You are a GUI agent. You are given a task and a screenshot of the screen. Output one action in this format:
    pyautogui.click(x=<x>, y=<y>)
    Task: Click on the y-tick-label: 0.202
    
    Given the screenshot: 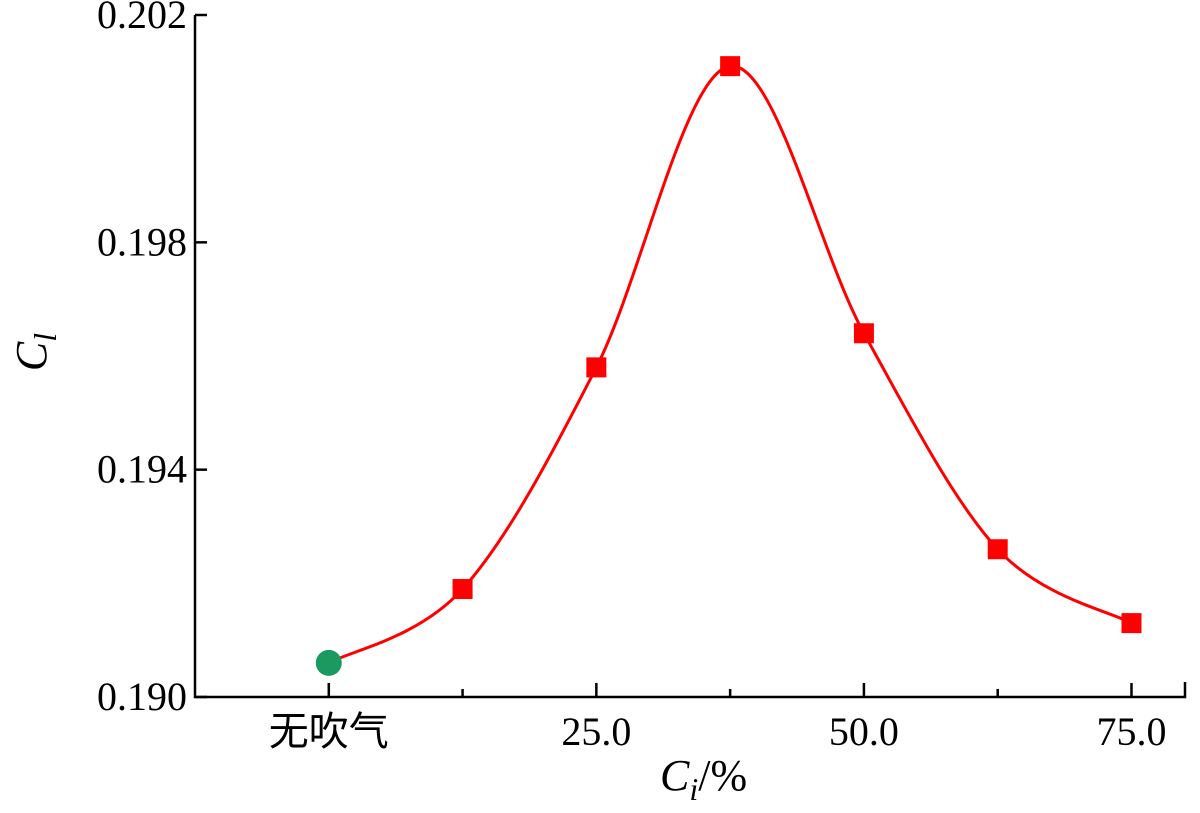 What is the action you would take?
    pyautogui.click(x=142, y=18)
    